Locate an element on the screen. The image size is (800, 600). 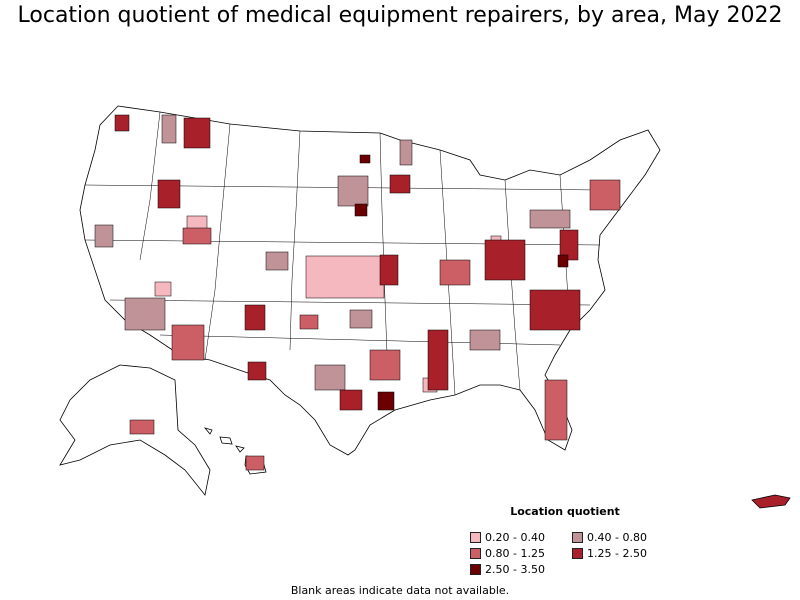
legend-label-1: 0.40 - 0.80 is located at coordinates (617, 537).